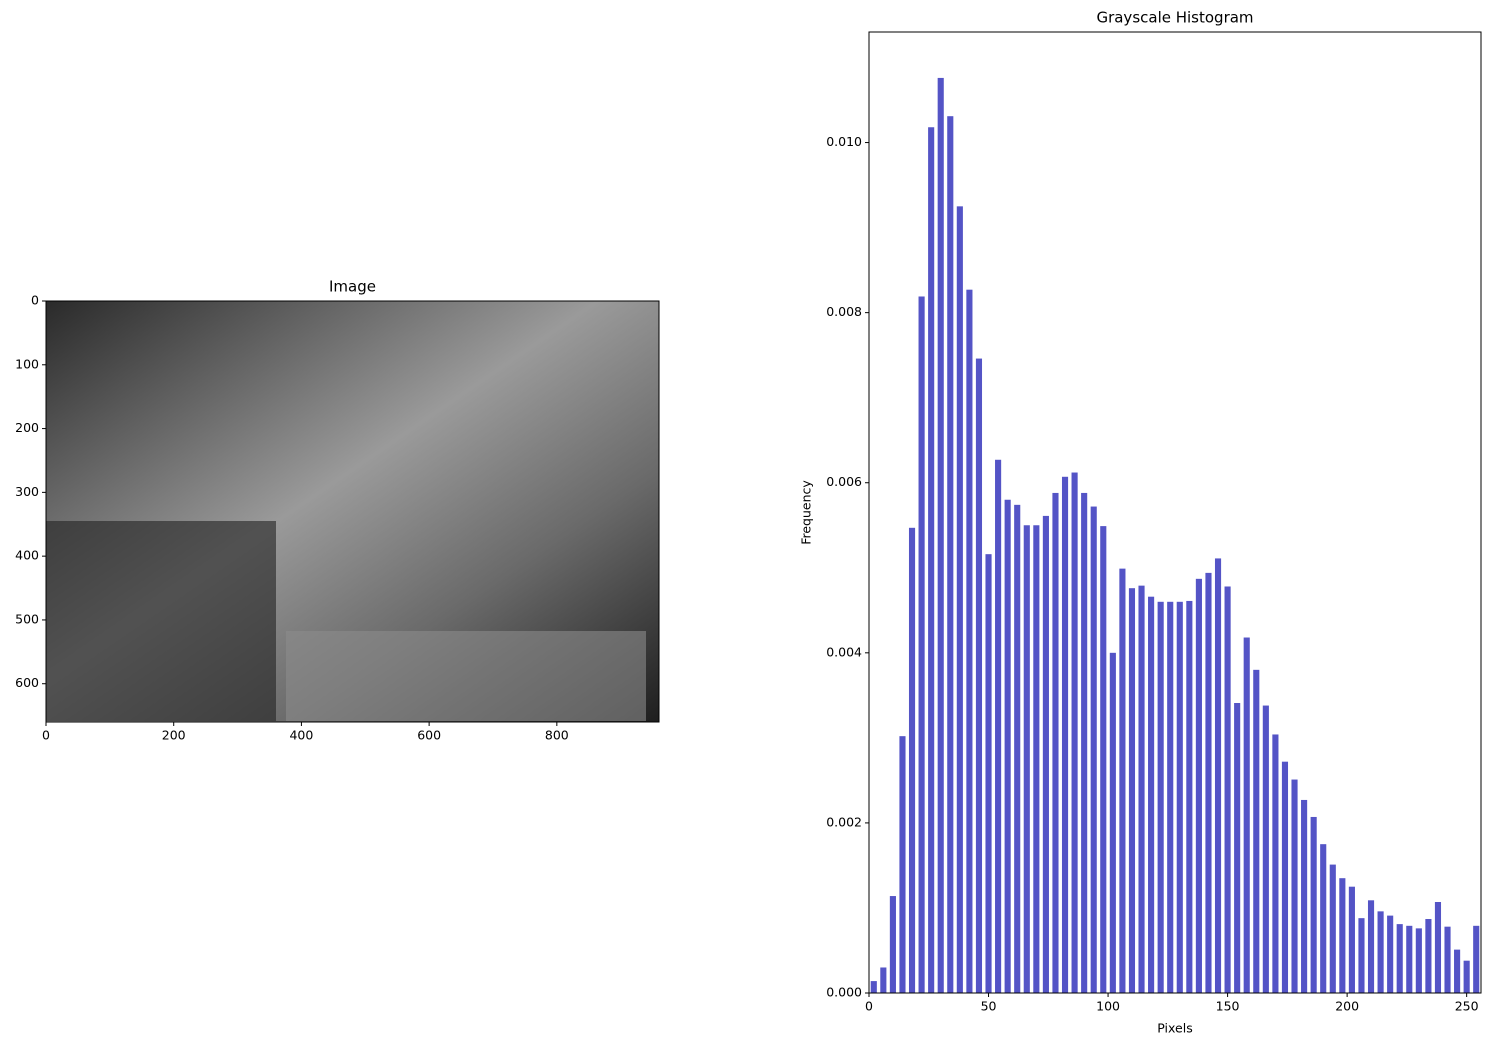 The image size is (1491, 1046). I want to click on y-tick-label: 600, so click(27, 682).